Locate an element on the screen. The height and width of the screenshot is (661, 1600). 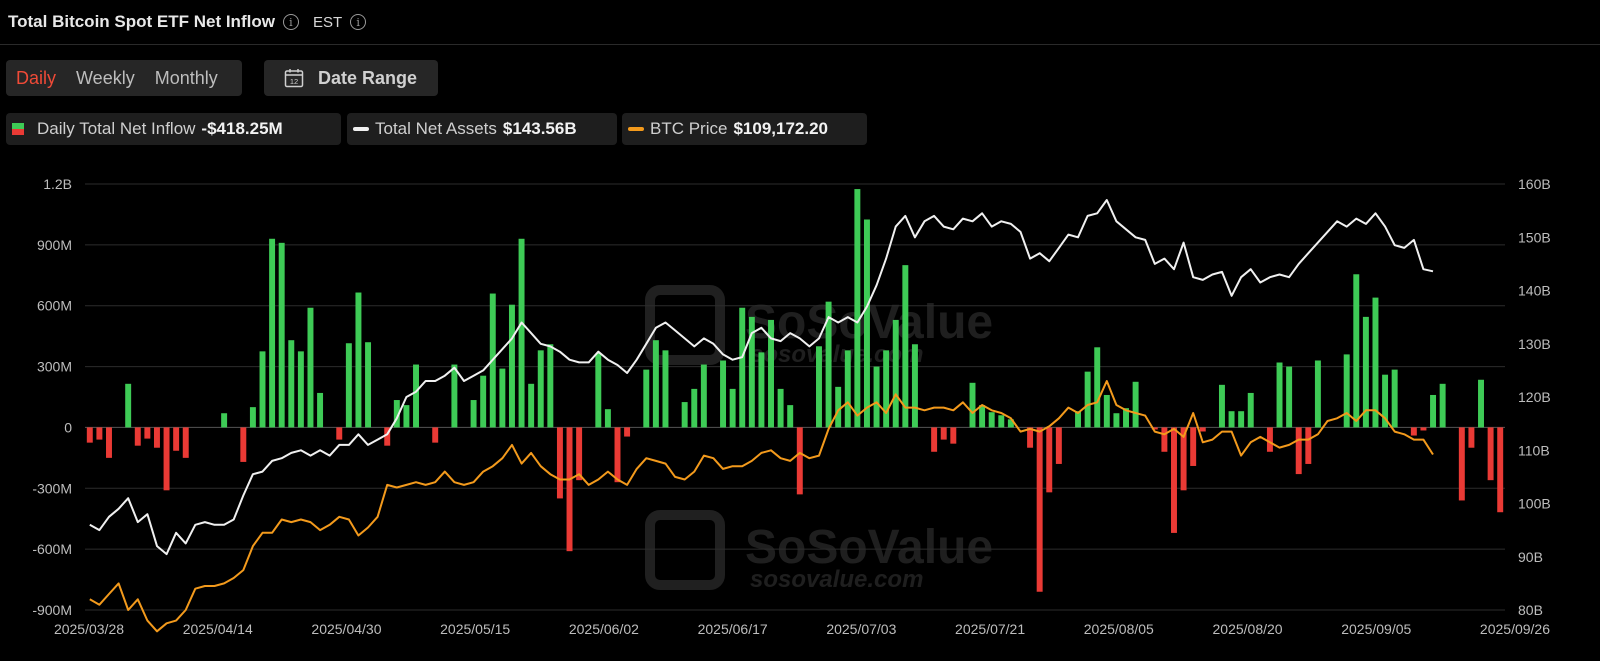
legend-inflow: Daily Total Net Inflow -$418.25M is located at coordinates (173, 129).